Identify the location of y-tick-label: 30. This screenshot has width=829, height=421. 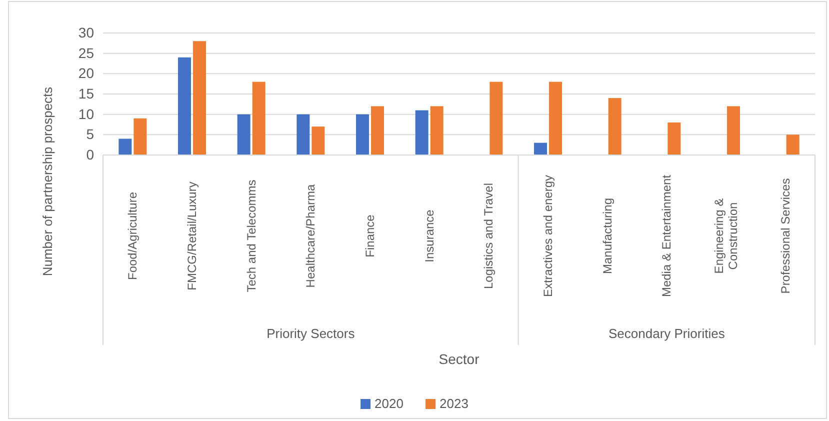
(86, 32).